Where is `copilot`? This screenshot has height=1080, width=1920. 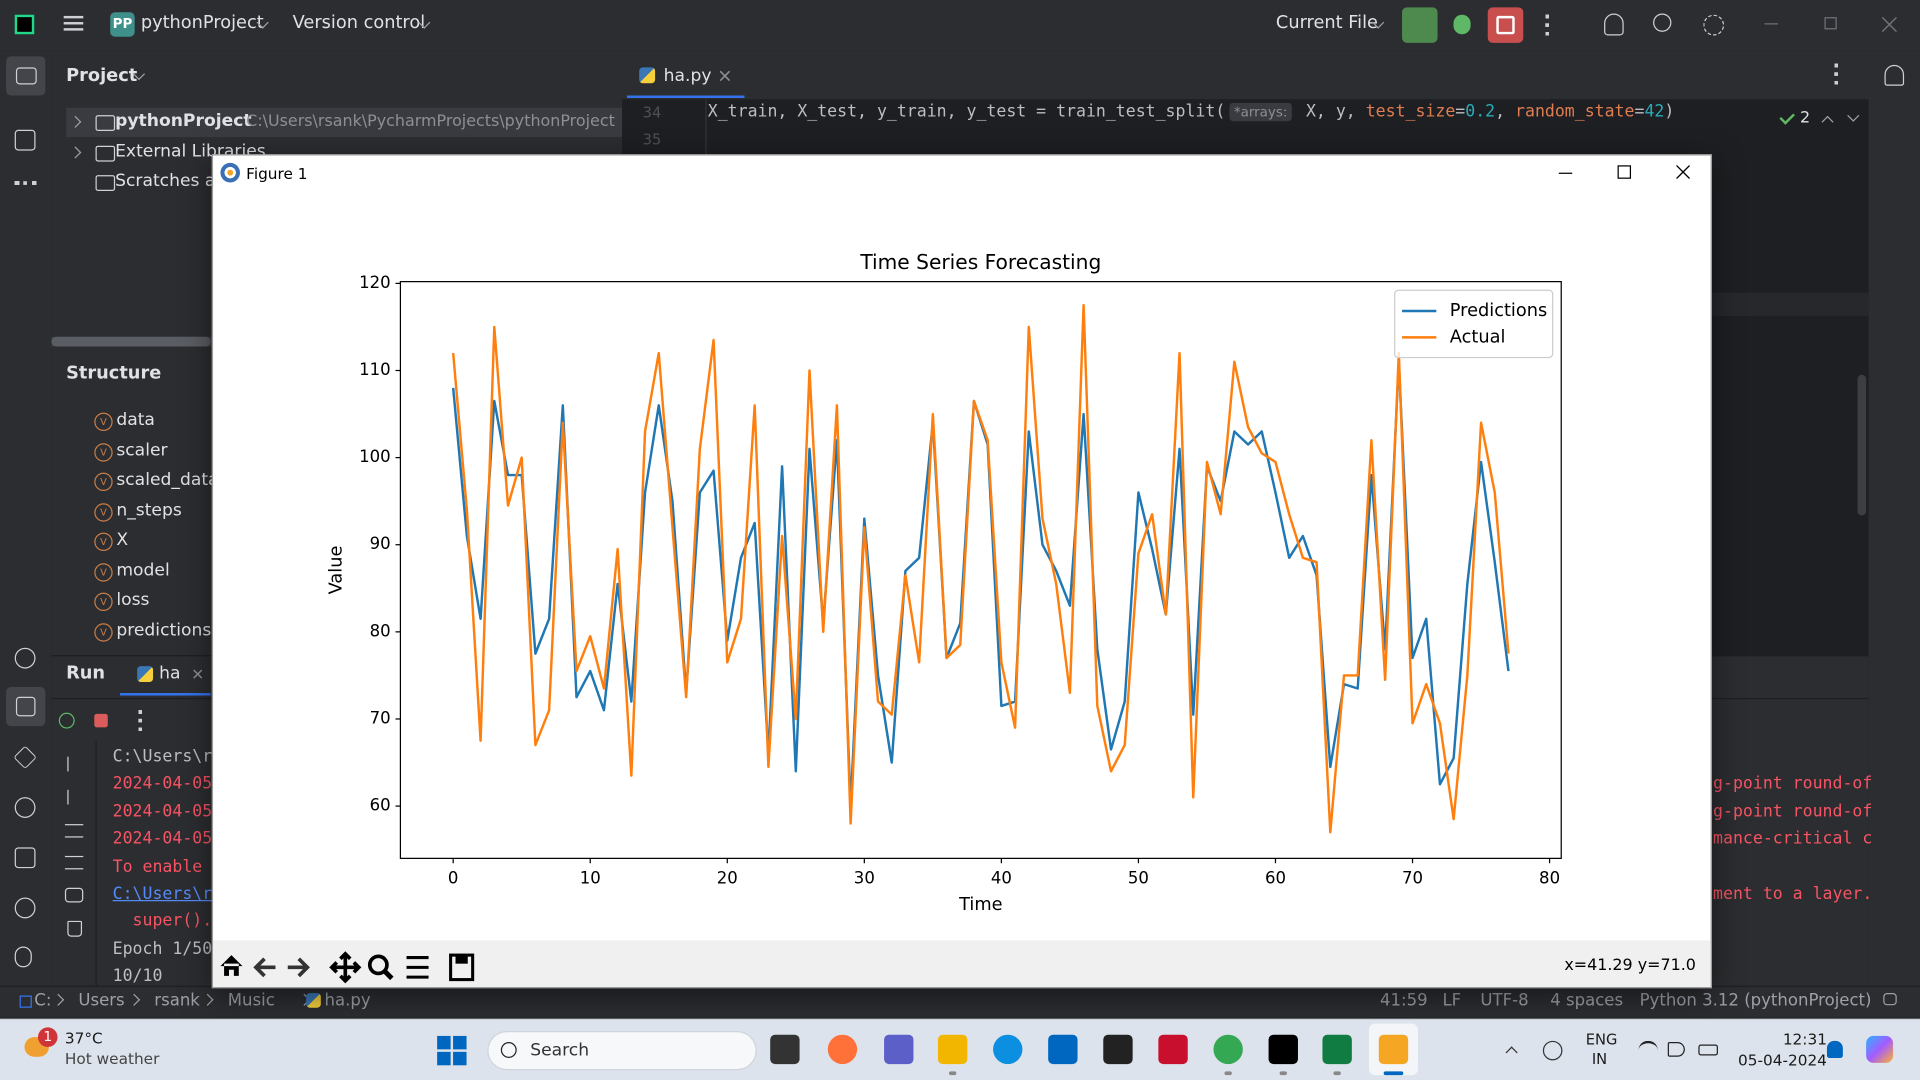
copilot is located at coordinates (1880, 1049).